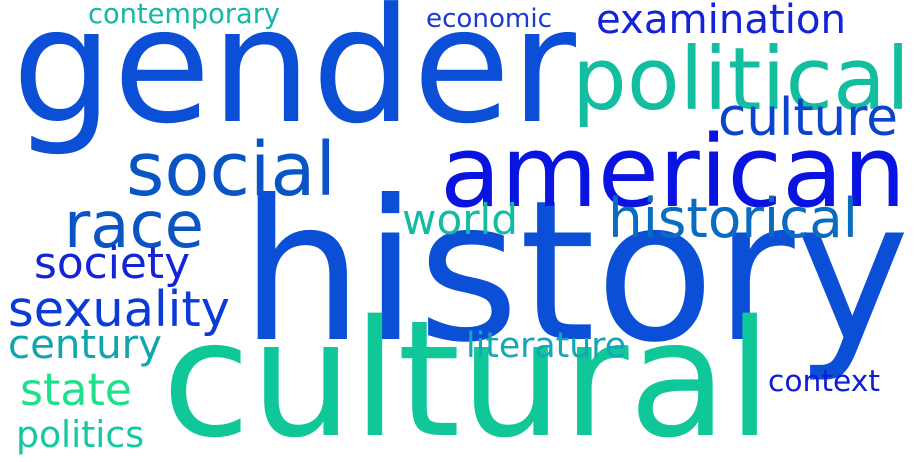 The height and width of the screenshot is (462, 924). Describe the element at coordinates (808, 118) in the screenshot. I see `word-culture: culture` at that location.